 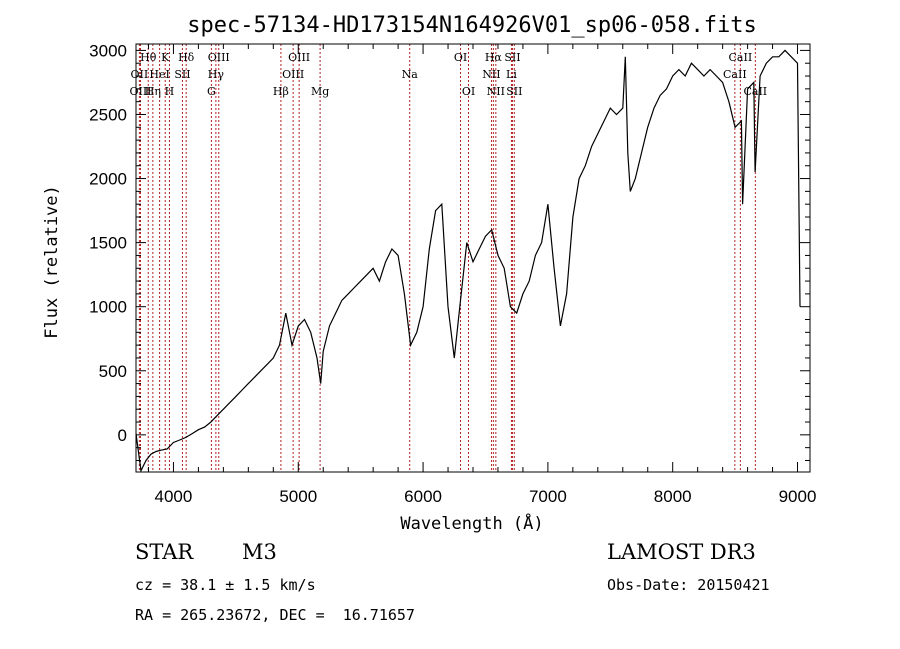 What do you see at coordinates (108, 243) in the screenshot?
I see `y-tick-label: 1500` at bounding box center [108, 243].